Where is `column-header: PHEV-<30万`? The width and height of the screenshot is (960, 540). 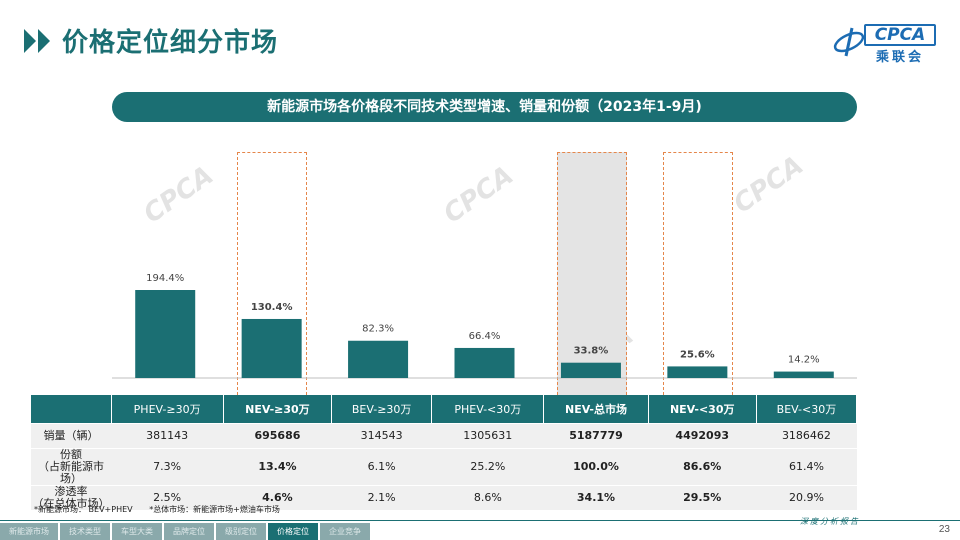
column-header: PHEV-<30万 is located at coordinates (488, 409).